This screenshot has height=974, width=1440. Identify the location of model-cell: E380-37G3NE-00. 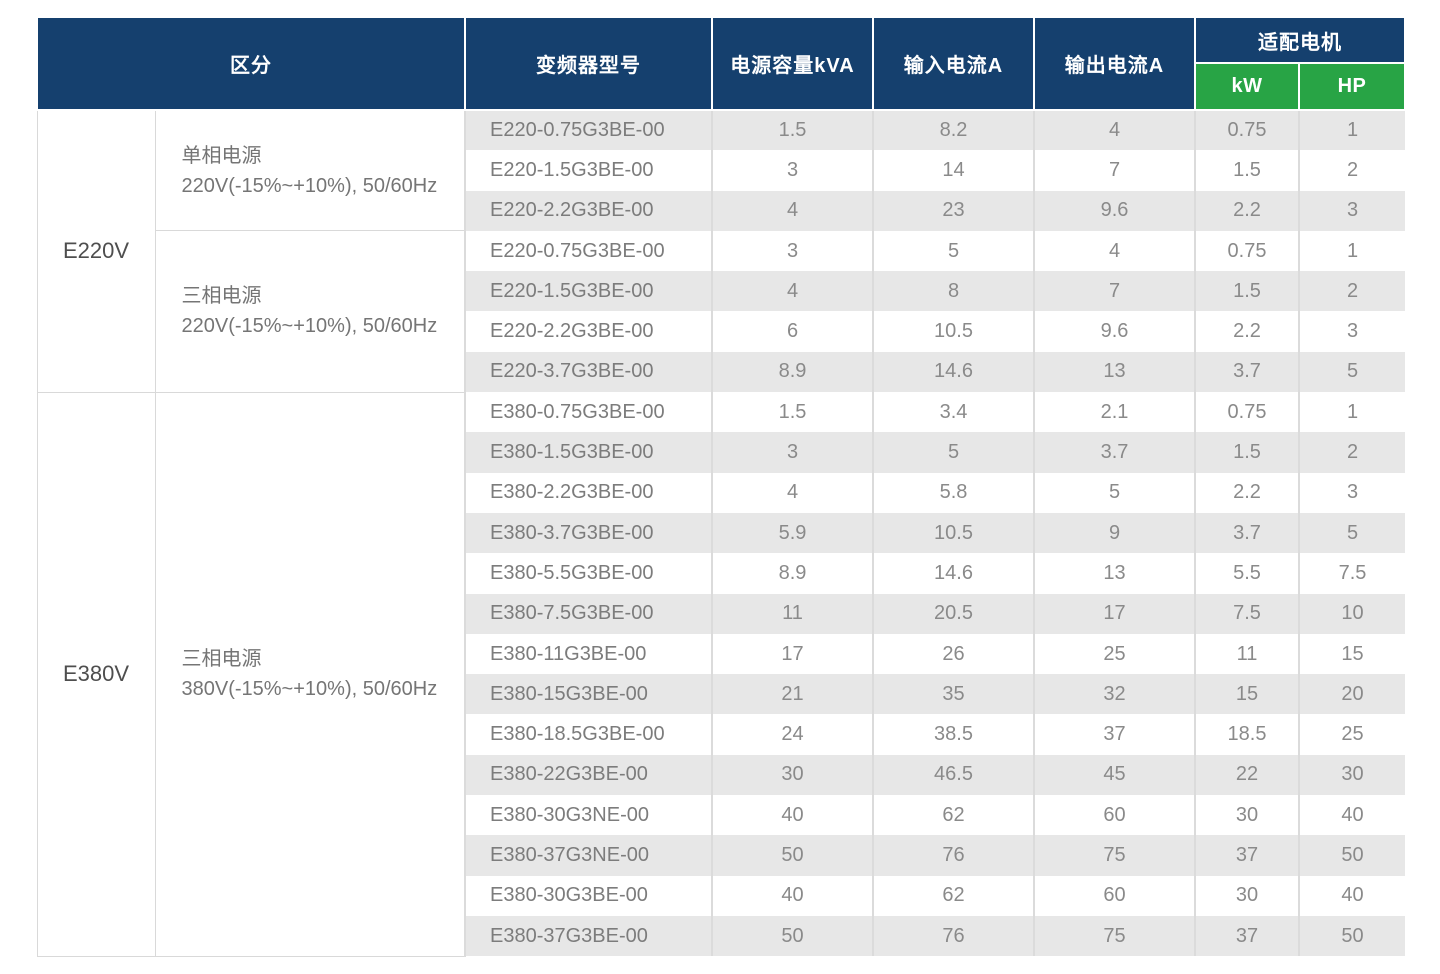
(588, 855).